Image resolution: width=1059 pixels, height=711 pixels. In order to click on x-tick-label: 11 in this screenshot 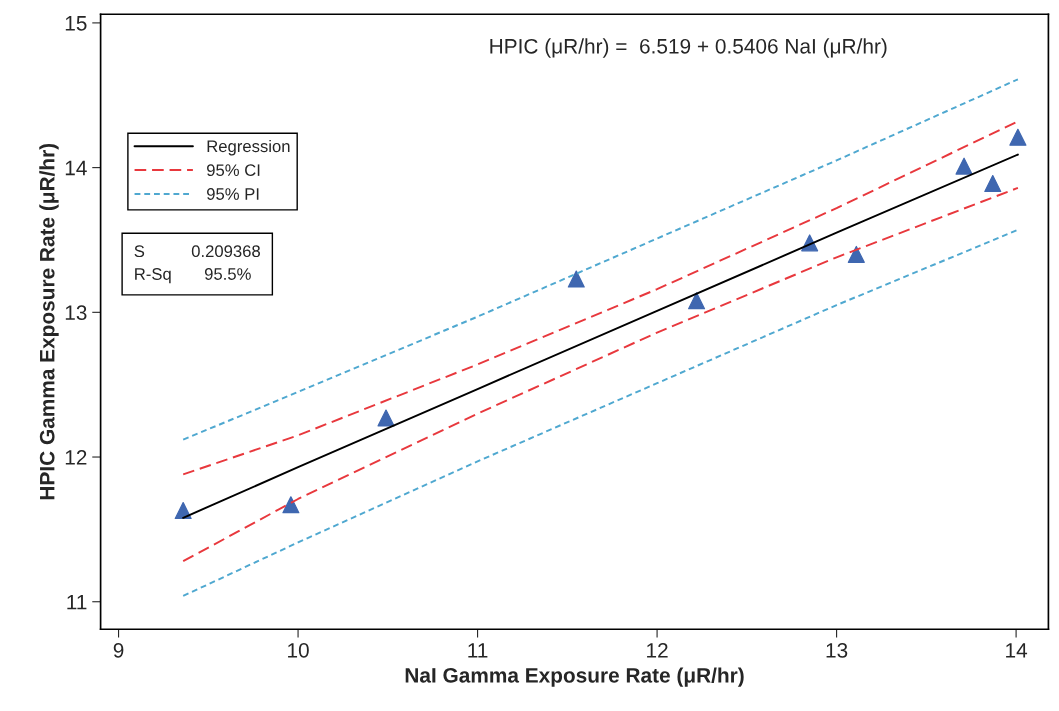, I will do `click(478, 650)`.